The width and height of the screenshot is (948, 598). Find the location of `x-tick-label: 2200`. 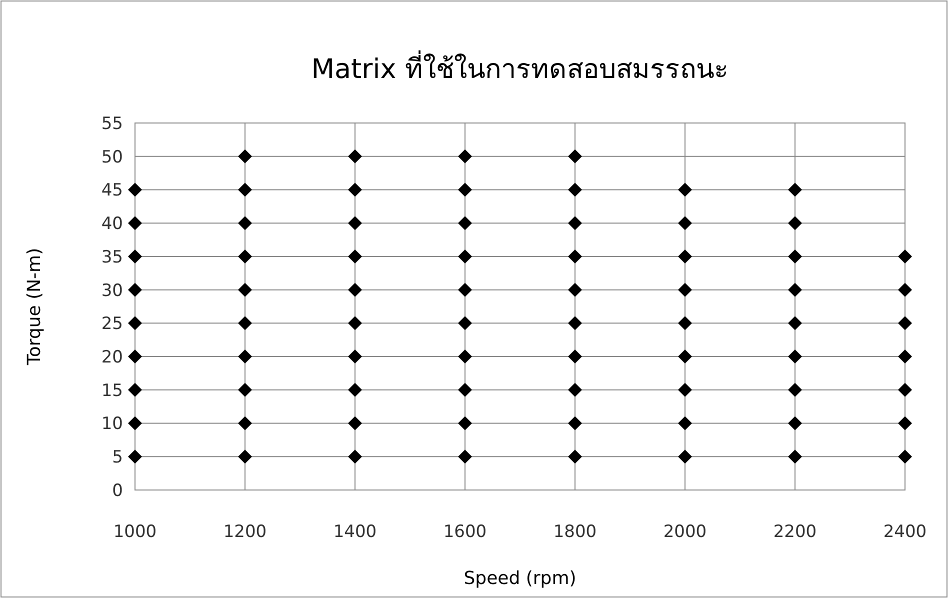

x-tick-label: 2200 is located at coordinates (795, 532).